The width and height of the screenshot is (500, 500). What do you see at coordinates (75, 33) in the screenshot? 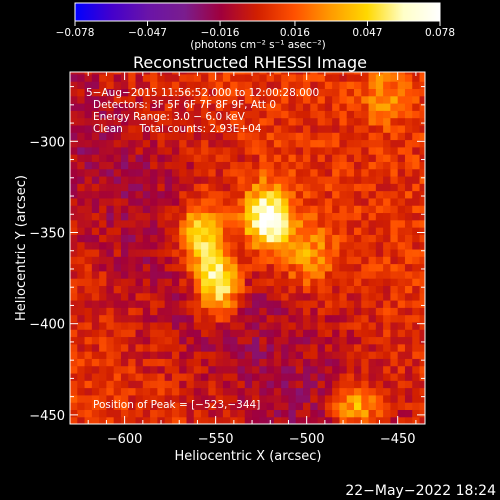
I see `colorbar-tick-label: −0.078` at bounding box center [75, 33].